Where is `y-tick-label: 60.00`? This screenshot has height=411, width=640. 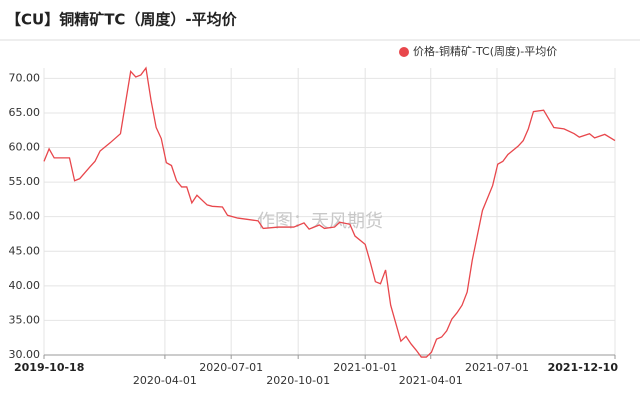 y-tick-label: 60.00 is located at coordinates (25, 147).